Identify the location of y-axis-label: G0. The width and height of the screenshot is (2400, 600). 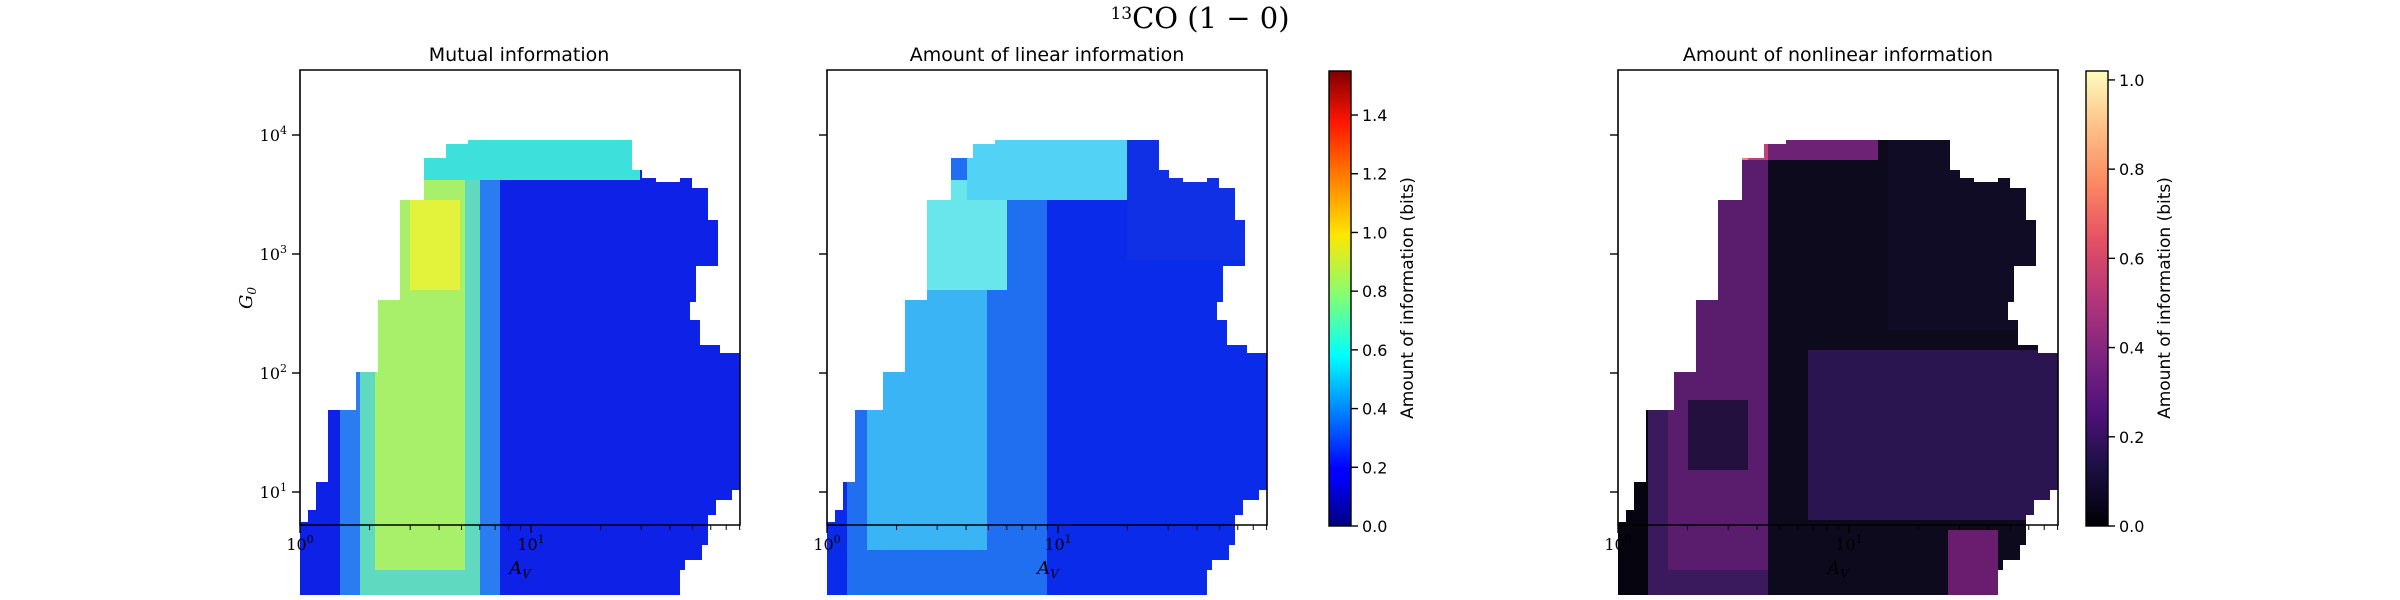
(247, 298).